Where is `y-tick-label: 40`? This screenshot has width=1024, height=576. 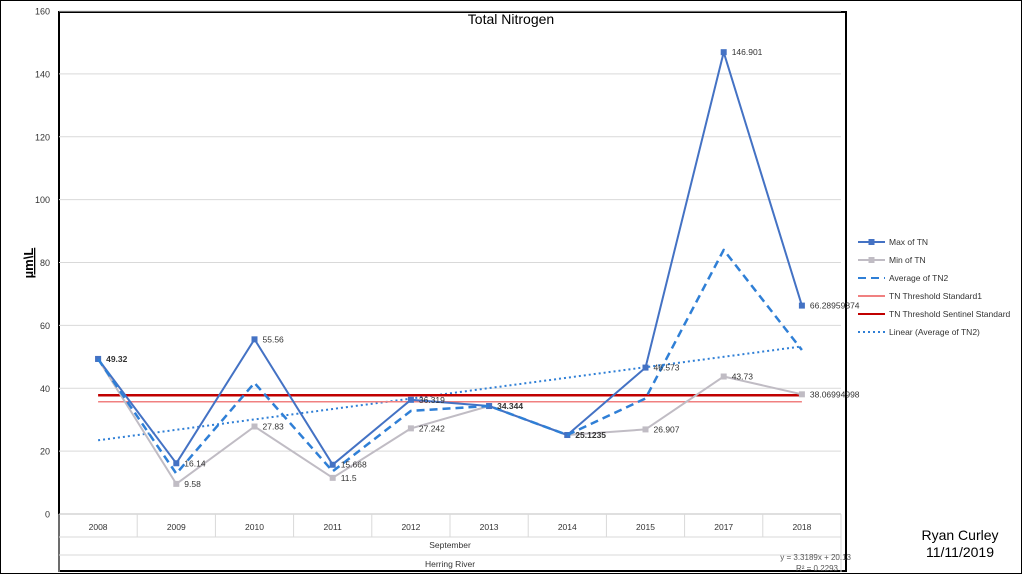 y-tick-label: 40 is located at coordinates (45, 389).